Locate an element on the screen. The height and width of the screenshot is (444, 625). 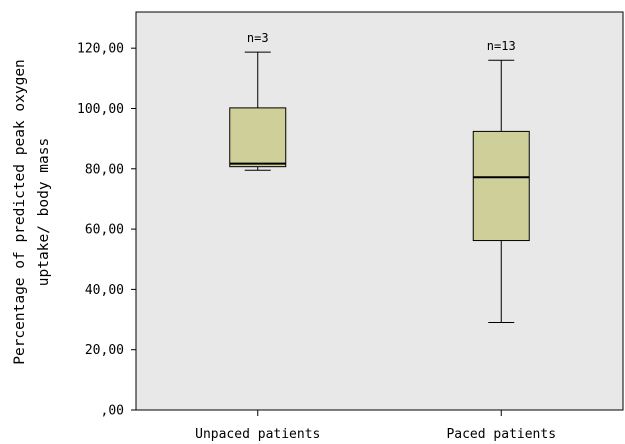
y-axis-label-line-2: uptake/ body mass is located at coordinates (44, 212).